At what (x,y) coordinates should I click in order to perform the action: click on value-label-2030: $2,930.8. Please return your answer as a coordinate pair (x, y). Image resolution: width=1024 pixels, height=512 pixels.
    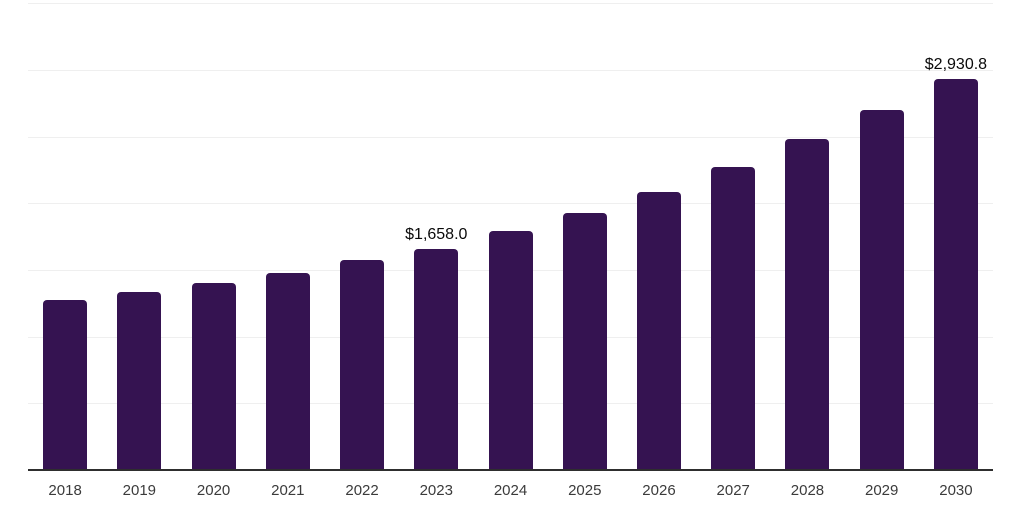
    Looking at the image, I should click on (956, 65).